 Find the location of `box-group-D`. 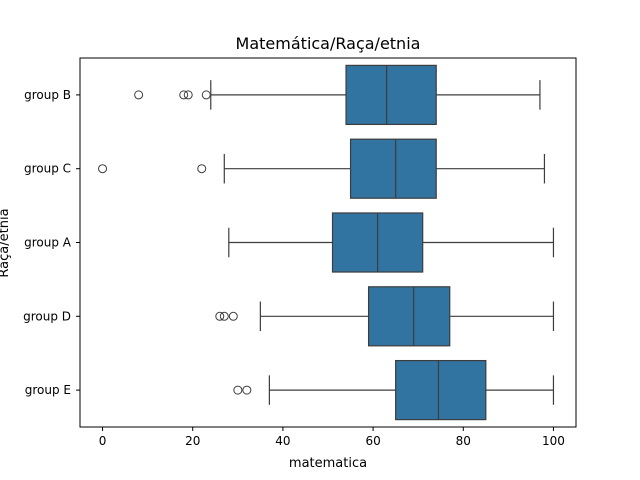

box-group-D is located at coordinates (409, 316).